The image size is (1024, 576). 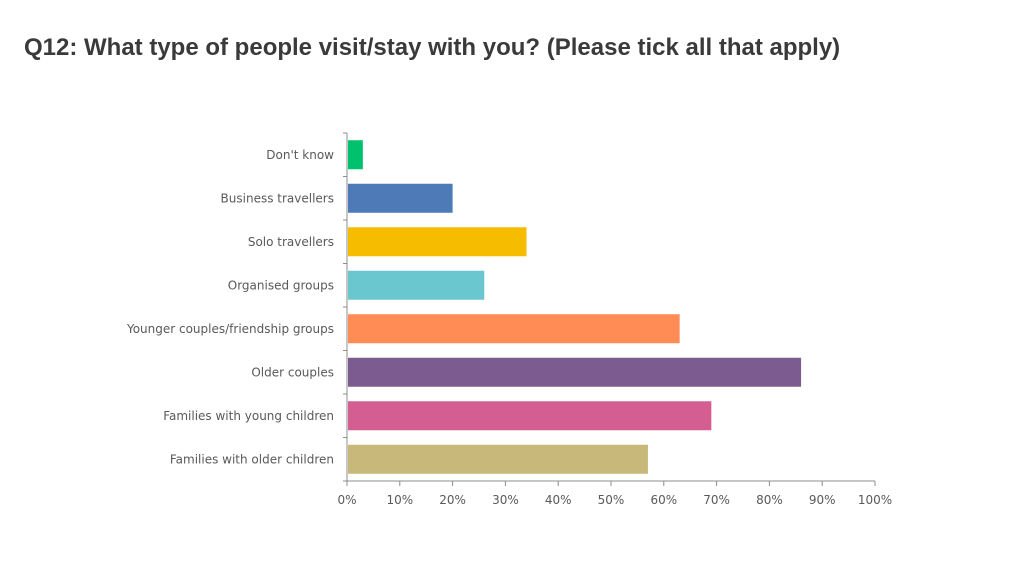 What do you see at coordinates (291, 242) in the screenshot?
I see `category-label: Solo travellers` at bounding box center [291, 242].